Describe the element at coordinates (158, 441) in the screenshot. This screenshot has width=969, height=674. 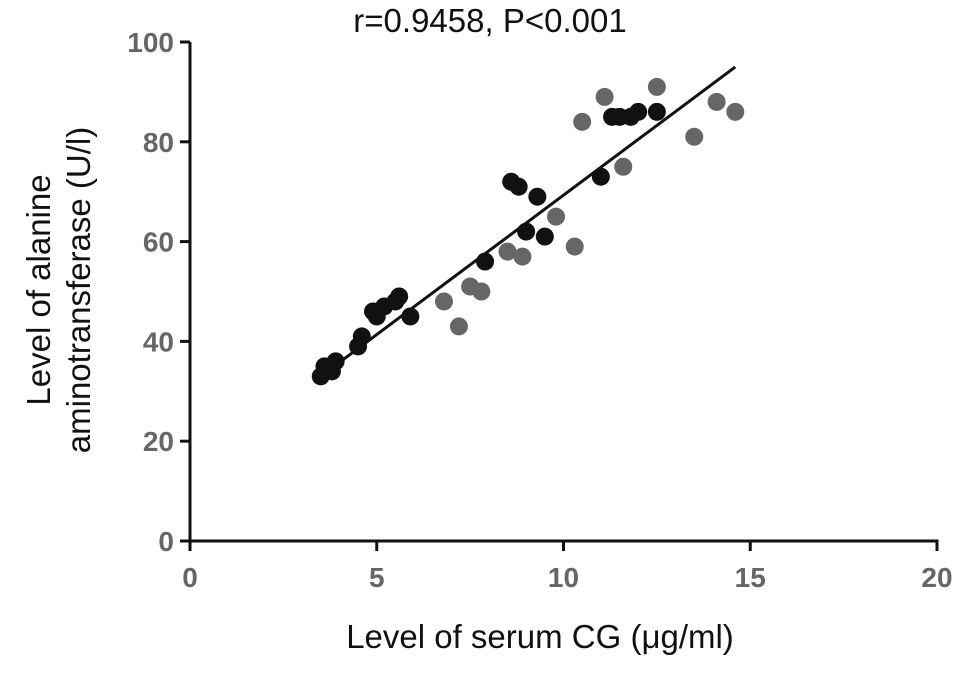
I see `y-tick-label: 20` at that location.